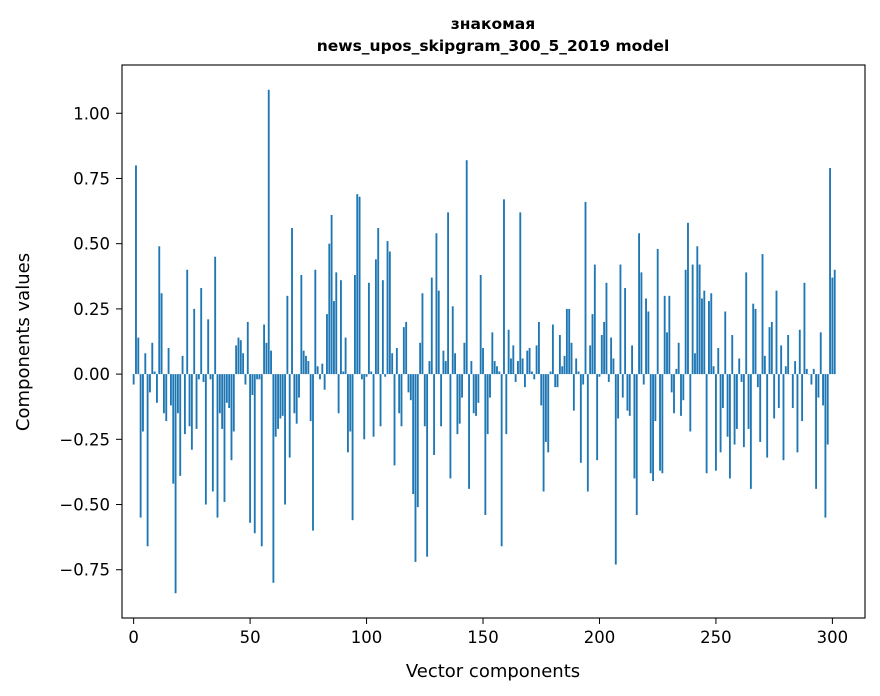  What do you see at coordinates (367, 637) in the screenshot?
I see `x-tick-label: 100` at bounding box center [367, 637].